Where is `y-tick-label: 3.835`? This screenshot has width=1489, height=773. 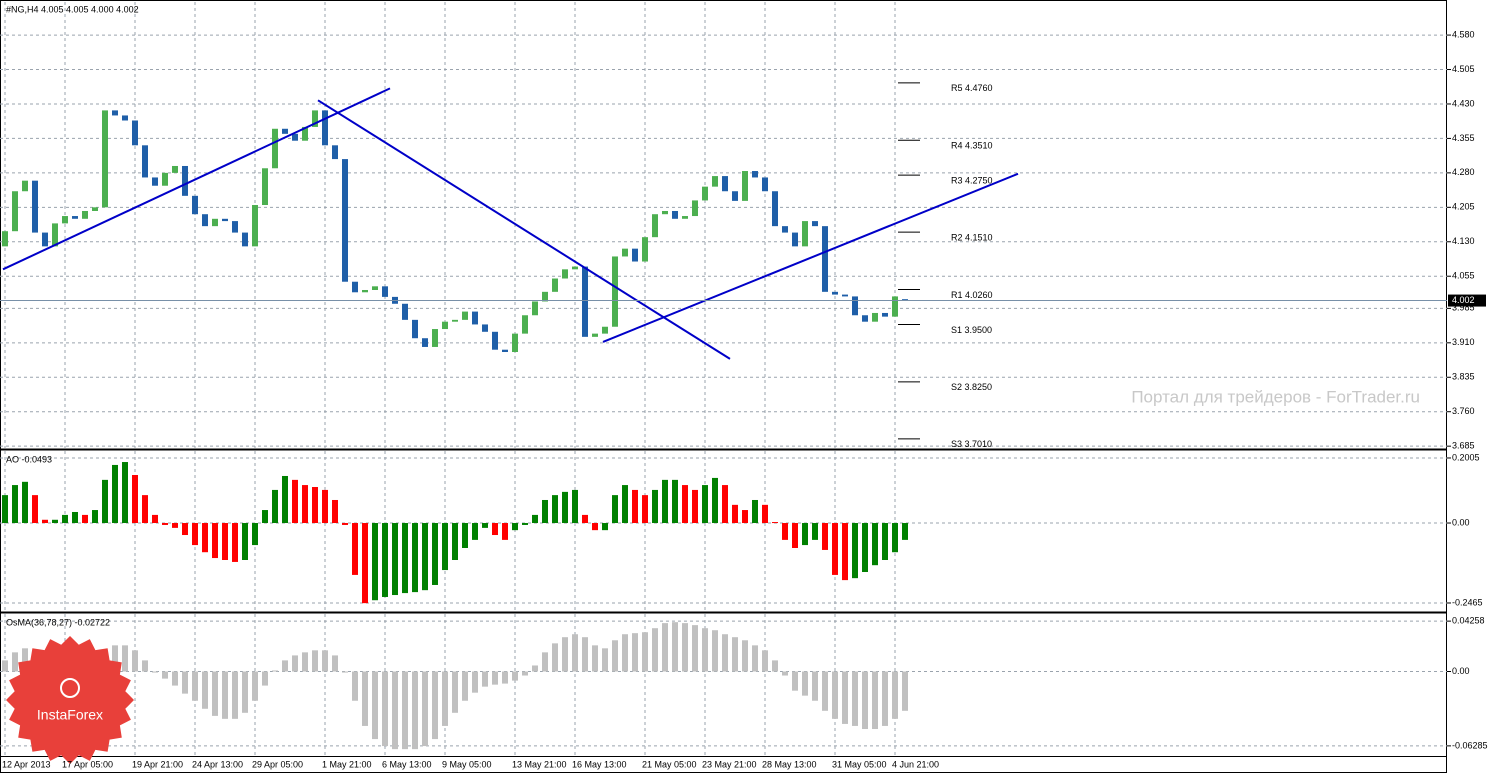 y-tick-label: 3.835 is located at coordinates (1463, 377).